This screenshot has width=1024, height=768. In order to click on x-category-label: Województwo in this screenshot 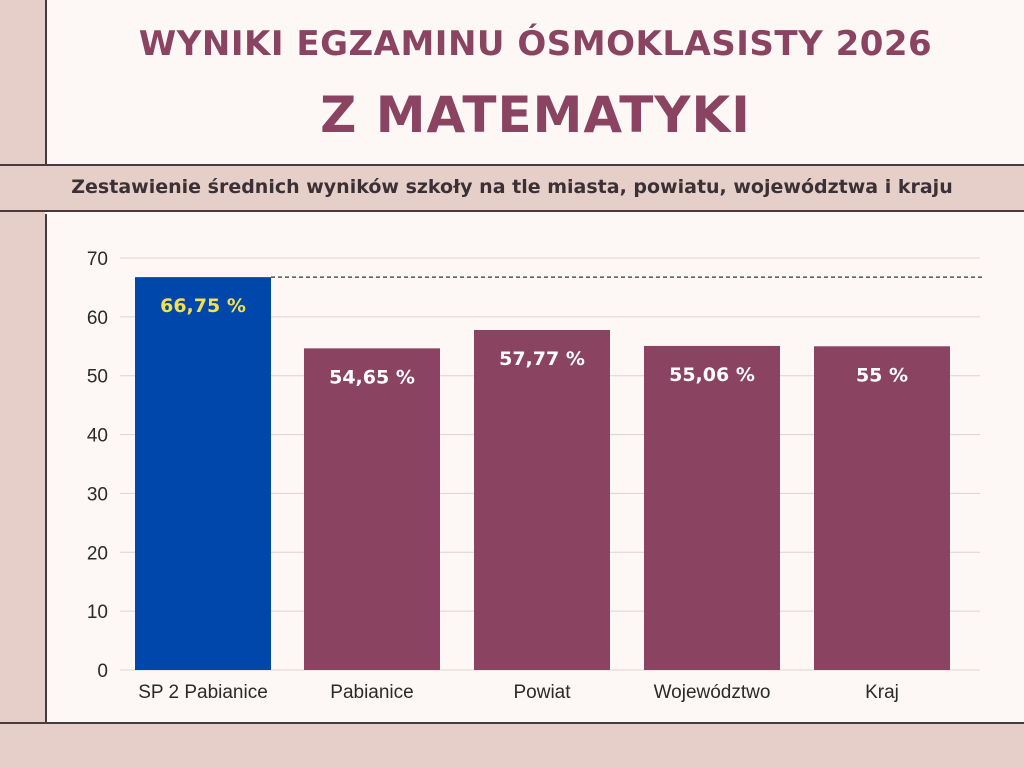, I will do `click(712, 692)`.